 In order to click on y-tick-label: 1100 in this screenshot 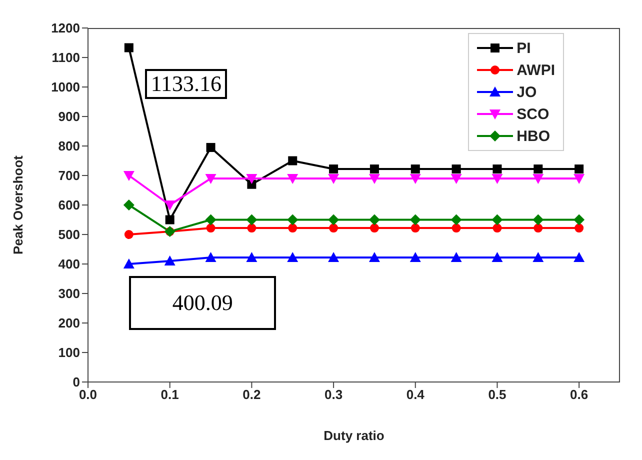, I will do `click(66, 58)`.